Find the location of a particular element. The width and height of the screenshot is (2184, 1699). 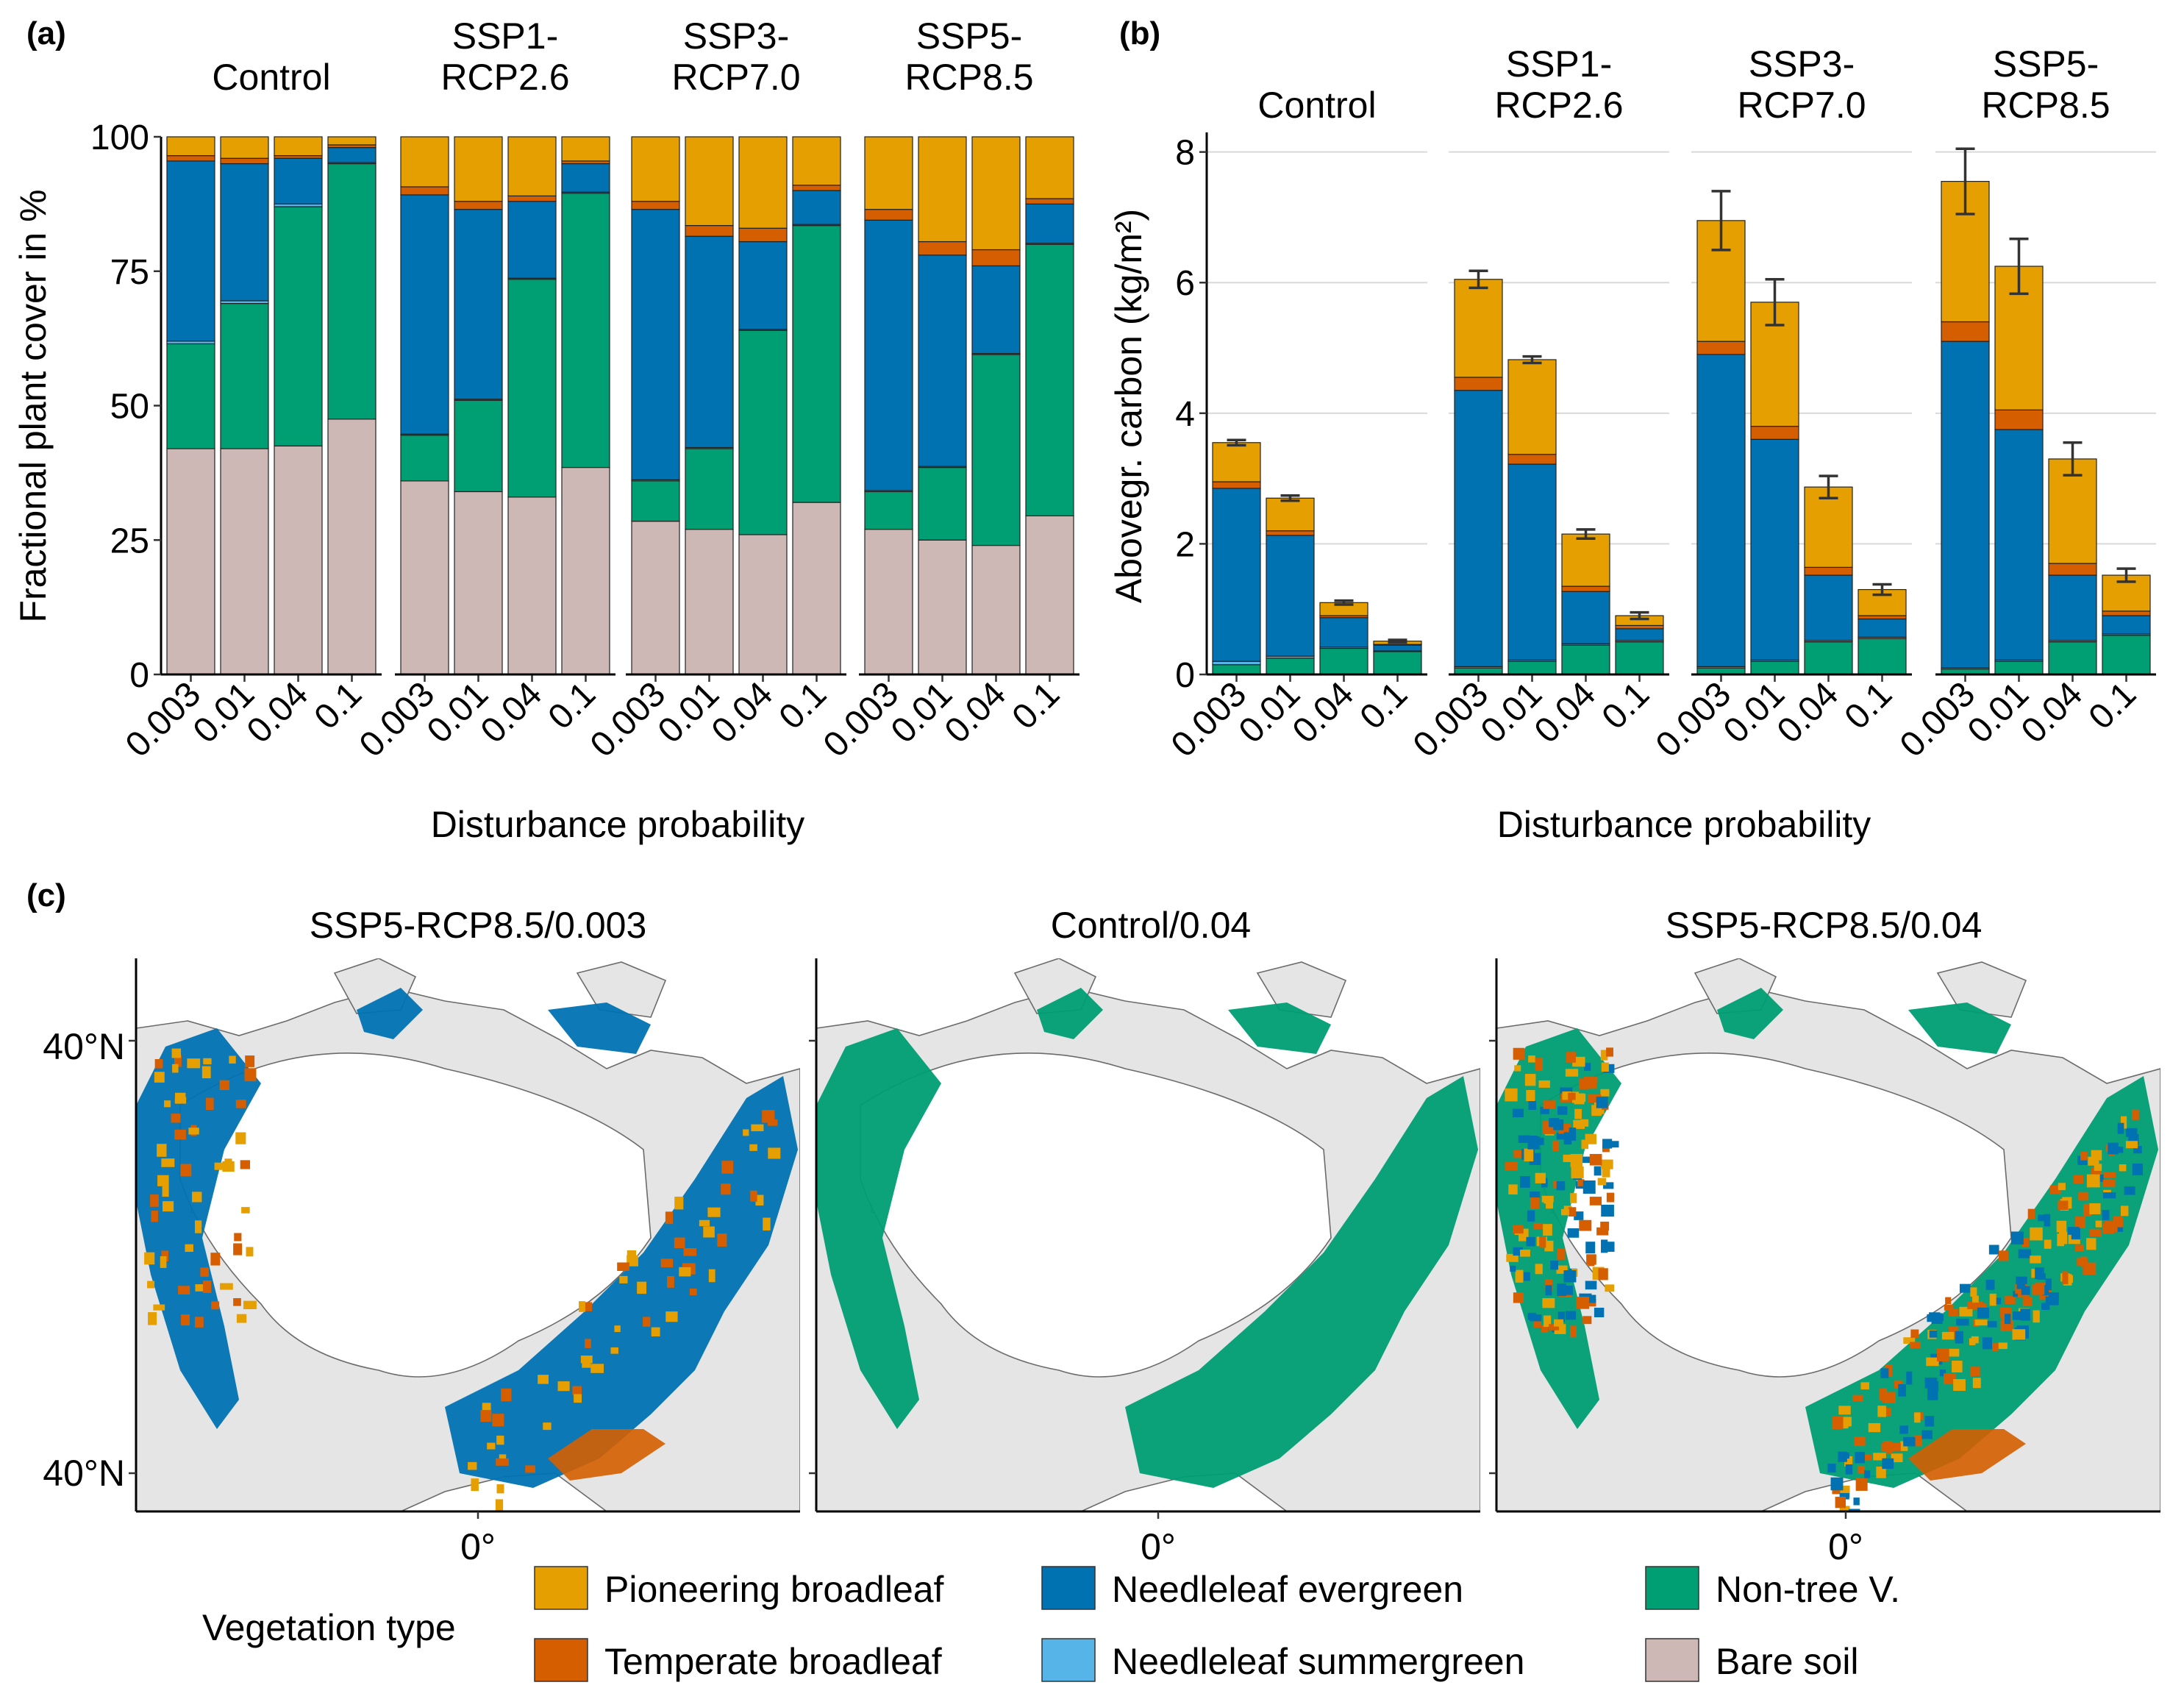

y-tick-label: 2 is located at coordinates (1185, 544).